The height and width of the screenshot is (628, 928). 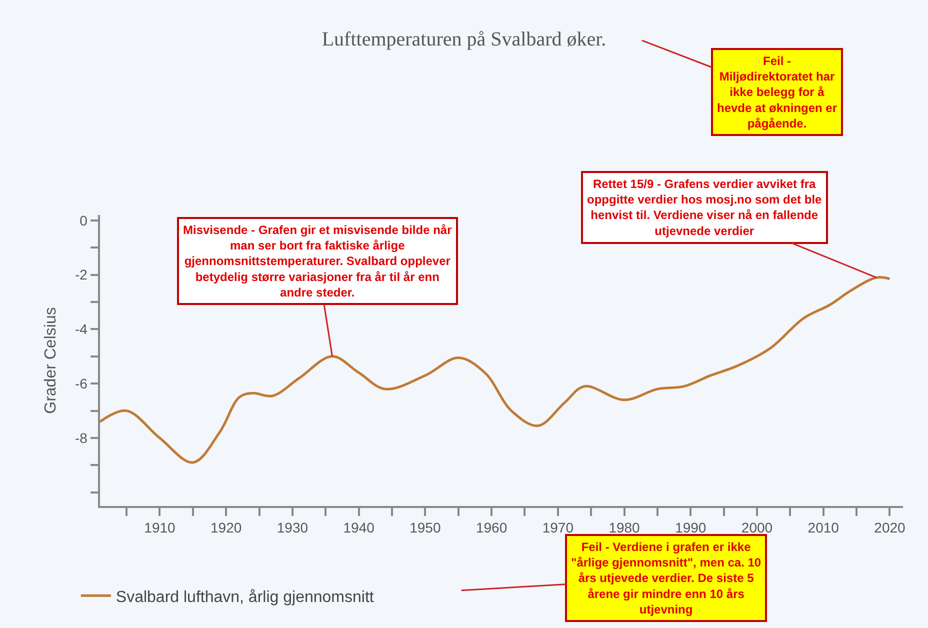 What do you see at coordinates (704, 207) in the screenshot?
I see `annotation: Rettet 15/9 - Grafens verdier avviket fra oppgitte verdier hos mosj.no som det ble henvist til. Verdiene viser nå en fallende utjevnede verdier` at bounding box center [704, 207].